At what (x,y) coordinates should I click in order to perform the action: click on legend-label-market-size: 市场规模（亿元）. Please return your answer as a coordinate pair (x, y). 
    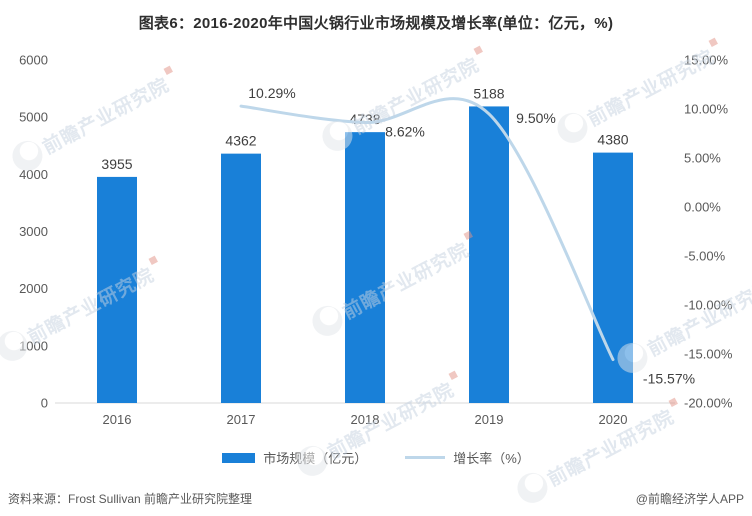
    Looking at the image, I should click on (315, 458).